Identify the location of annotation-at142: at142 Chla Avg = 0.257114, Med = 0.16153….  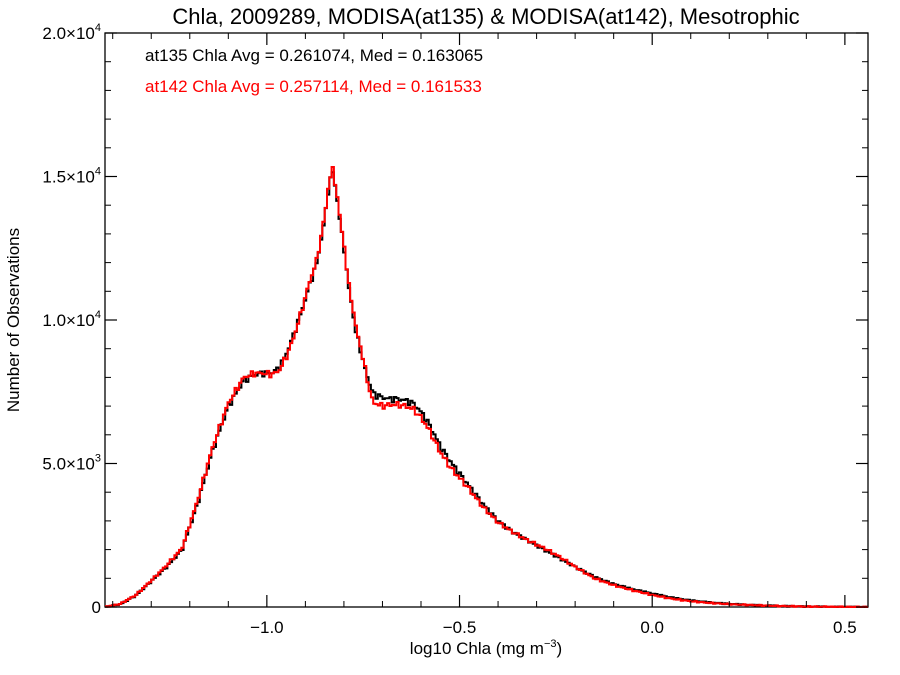
(313, 86).